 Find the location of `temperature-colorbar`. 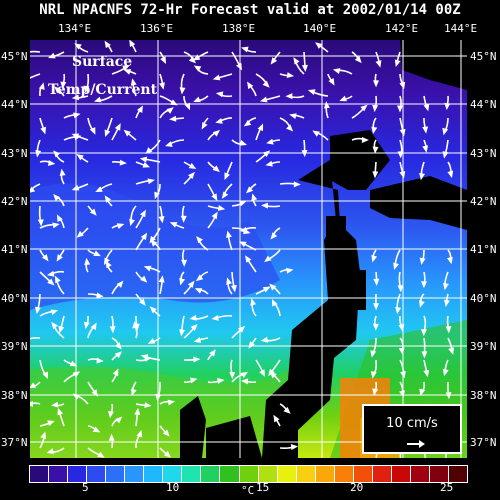

temperature-colorbar is located at coordinates (249, 474).